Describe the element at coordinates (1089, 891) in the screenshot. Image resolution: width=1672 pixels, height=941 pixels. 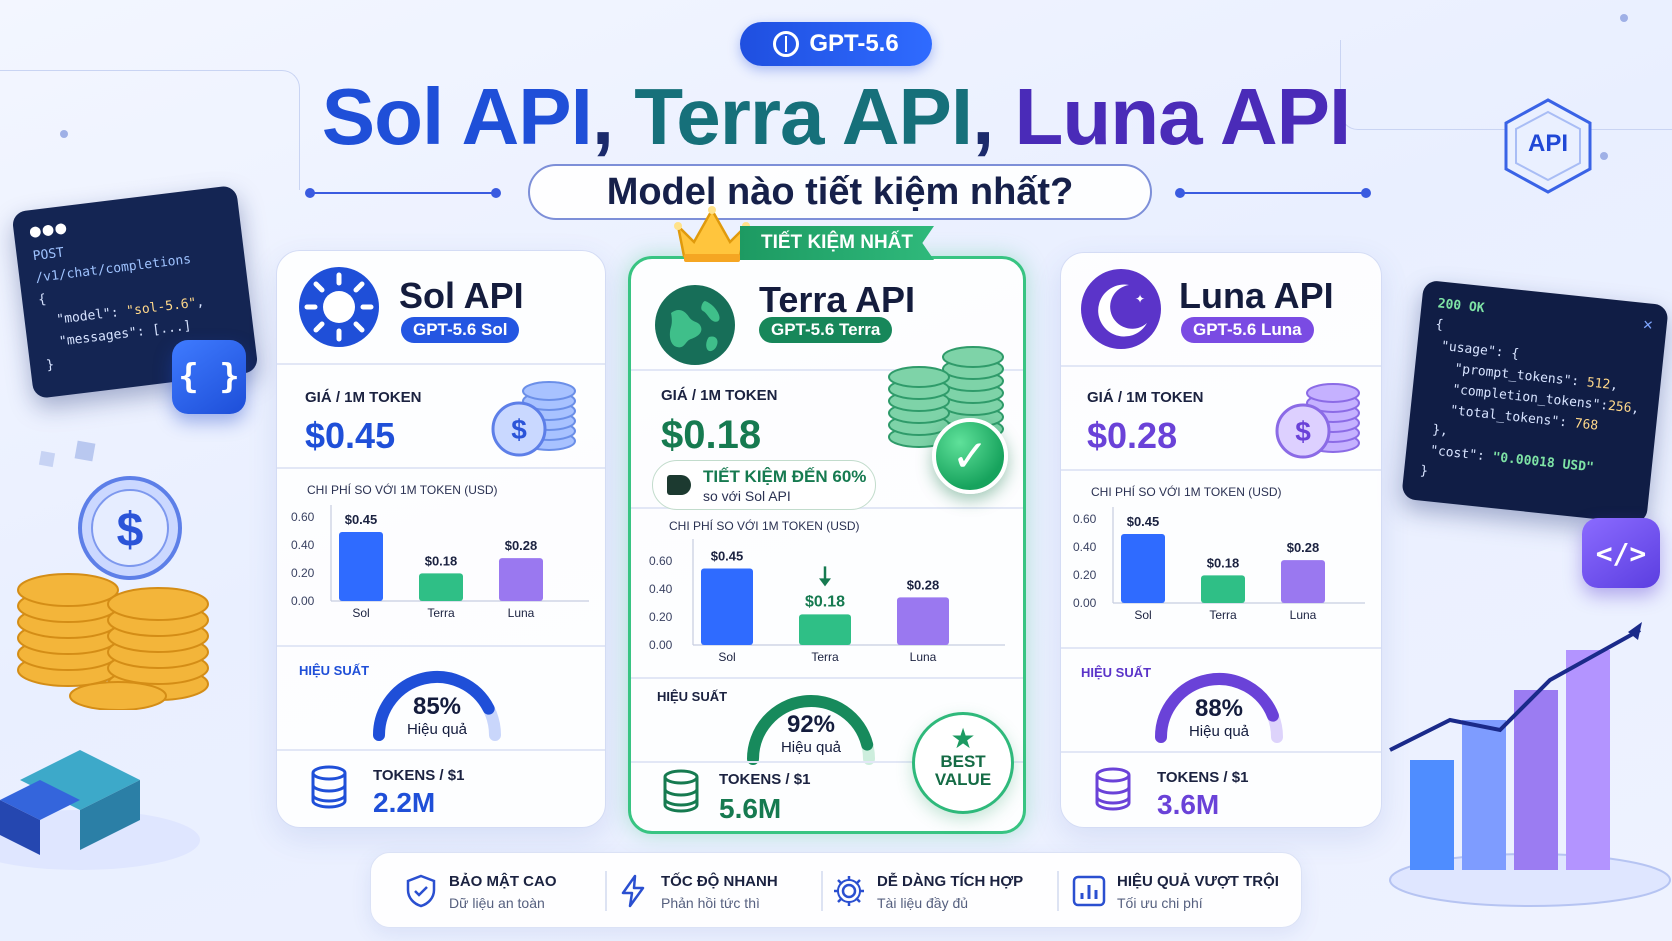
I see `bar-chart-icon` at that location.